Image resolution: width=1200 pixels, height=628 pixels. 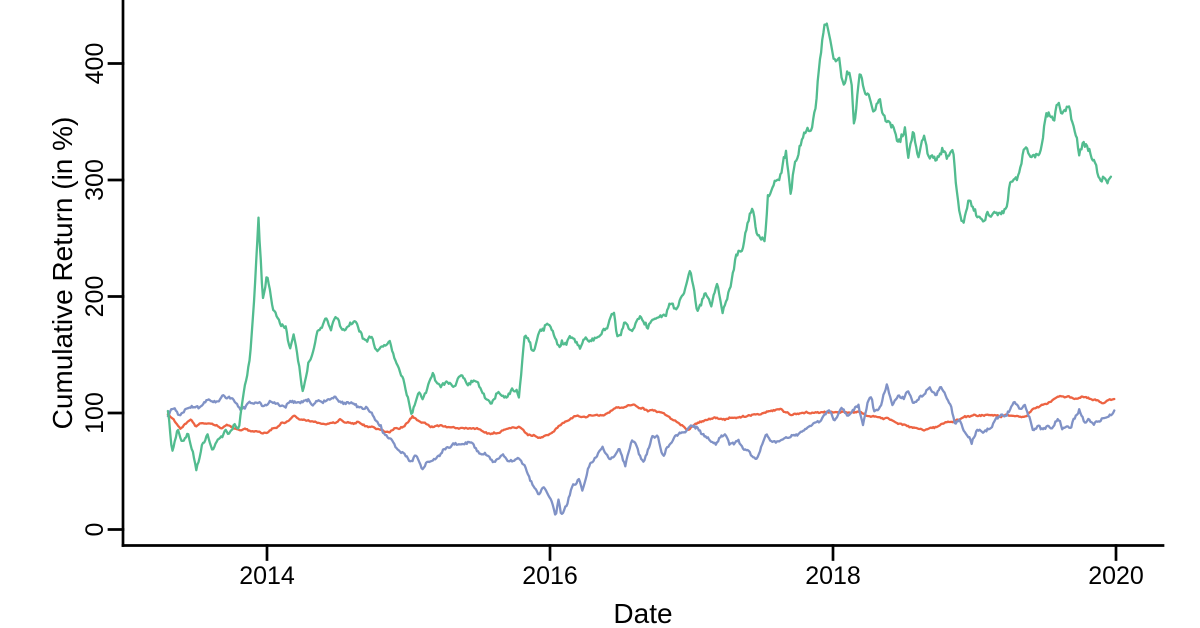 I want to click on x-tick-label: 2014, so click(x=267, y=576).